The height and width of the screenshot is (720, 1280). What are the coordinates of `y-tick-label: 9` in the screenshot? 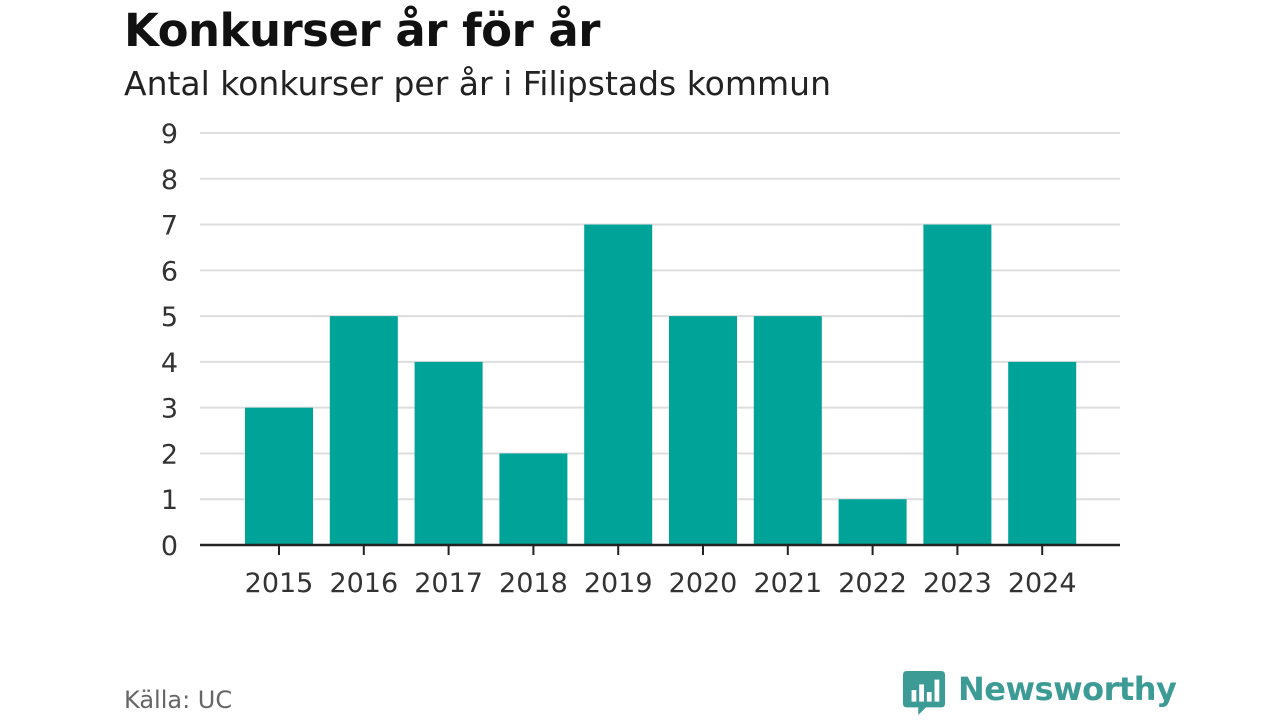 It's located at (169, 134).